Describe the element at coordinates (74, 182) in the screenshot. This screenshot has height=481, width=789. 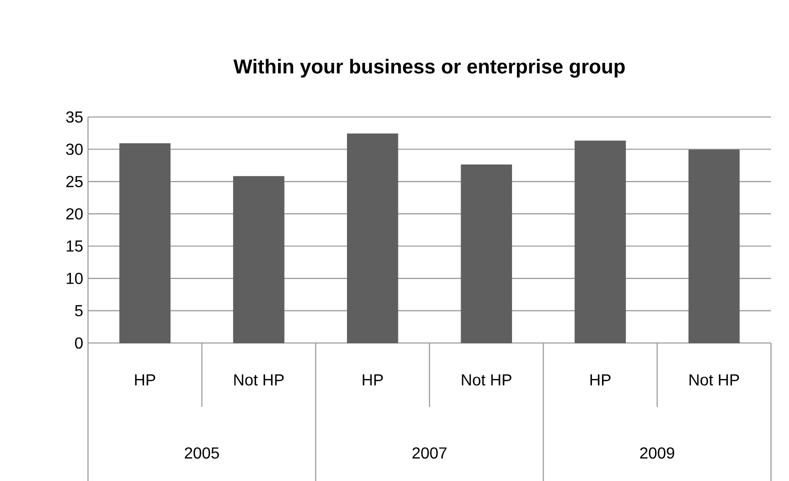
I see `y-tick-label: 25` at that location.